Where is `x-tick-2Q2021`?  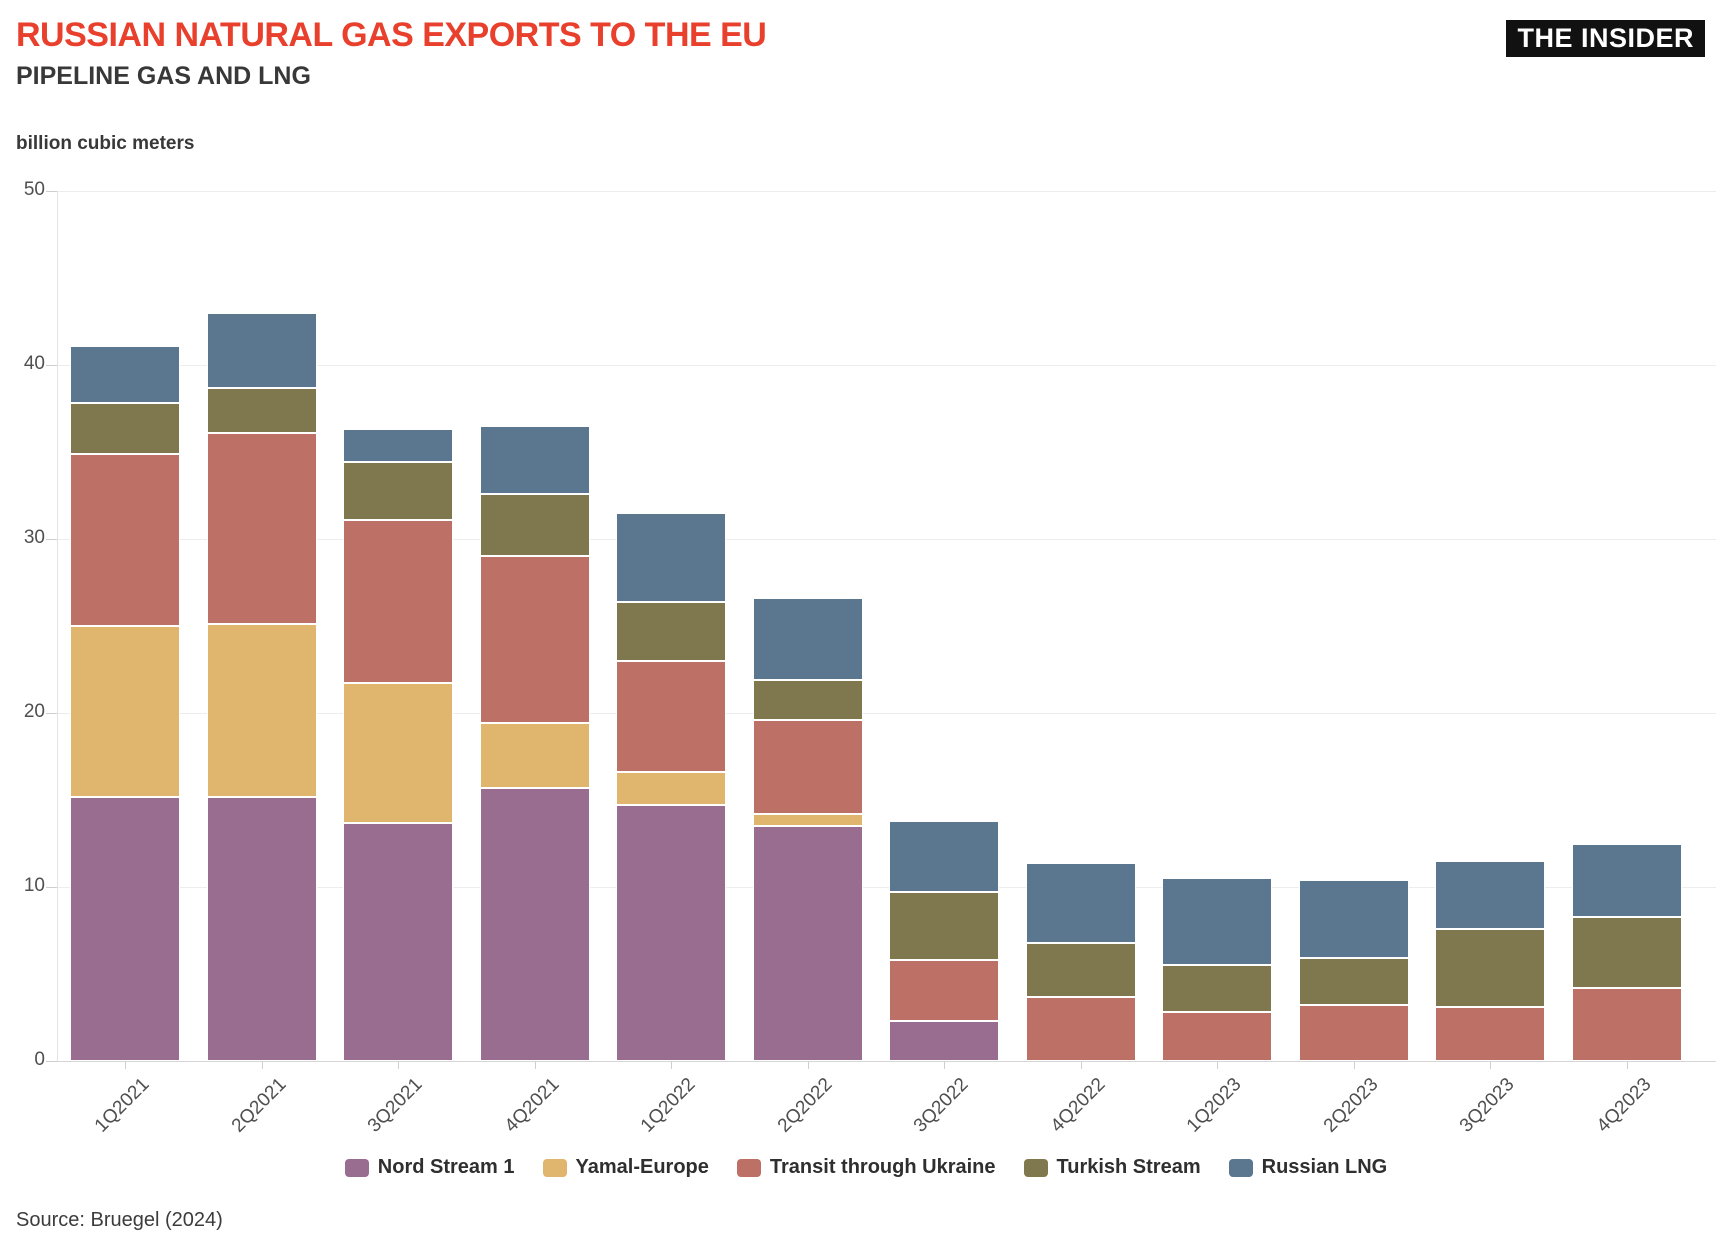 x-tick-2Q2021 is located at coordinates (262, 1065).